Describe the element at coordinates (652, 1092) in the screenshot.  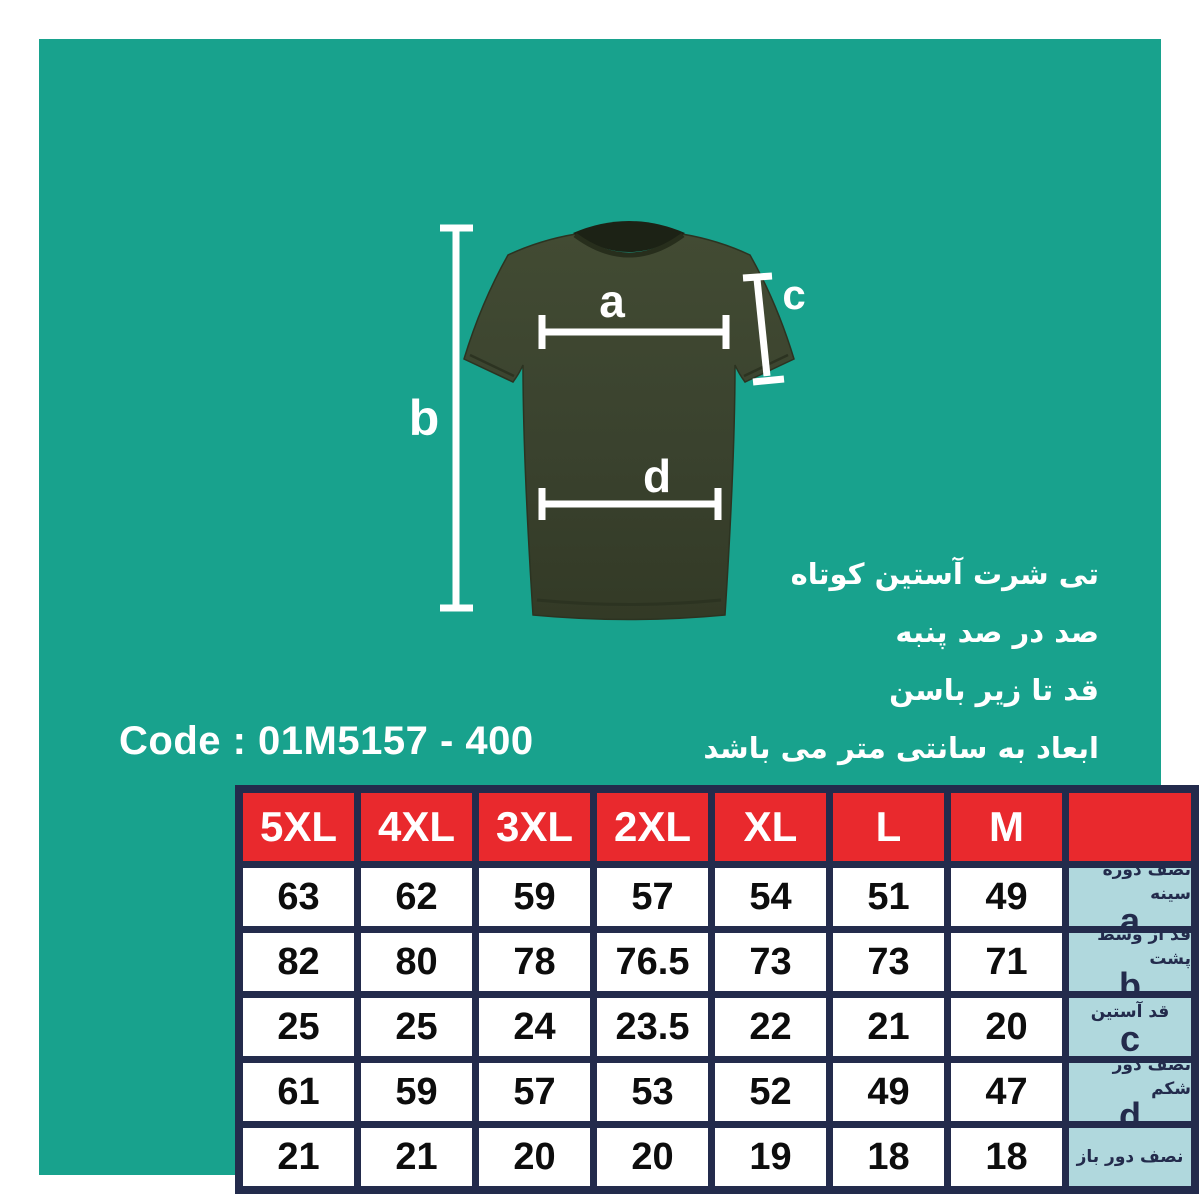
I see `size-value-cell: 53` at that location.